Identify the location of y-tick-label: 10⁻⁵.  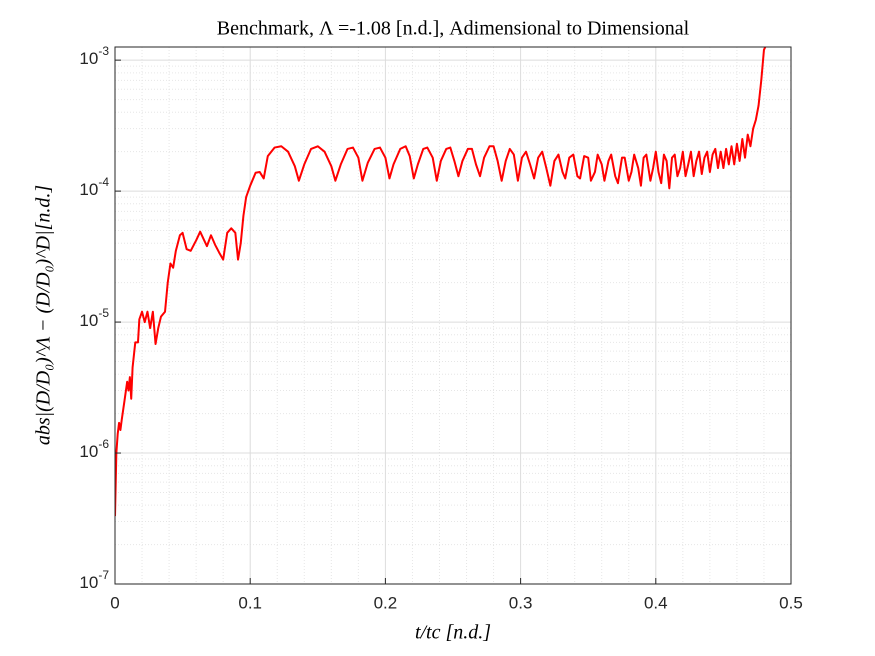
(94, 318).